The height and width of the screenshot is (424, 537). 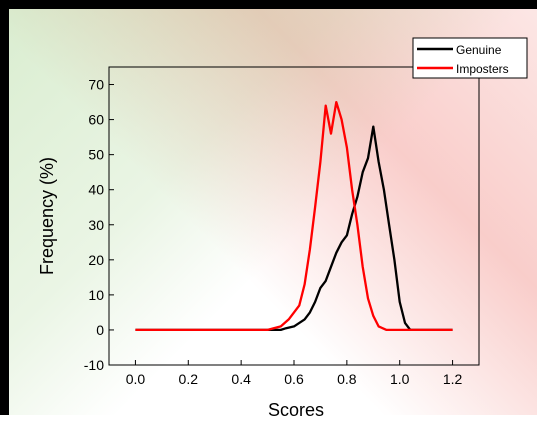 I want to click on y-tick-label: 60, so click(x=96, y=120).